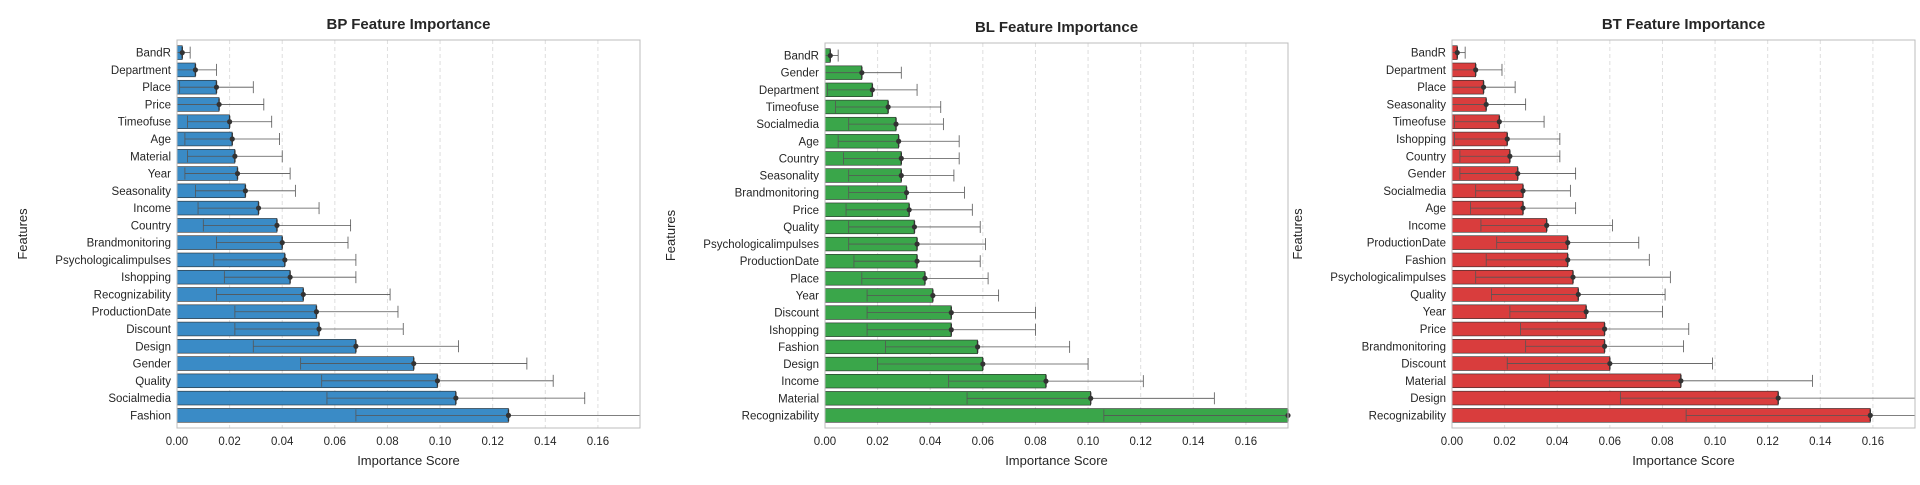 The image size is (1920, 485). I want to click on chart-title: BT Feature Importance, so click(1683, 24).